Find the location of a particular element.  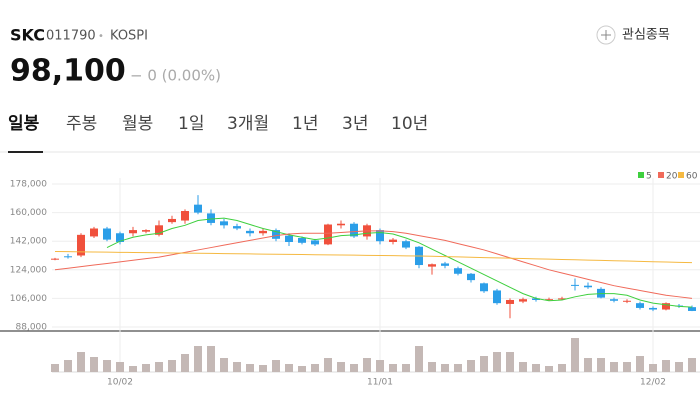

watch-button: 관심종목 is located at coordinates (633, 35).